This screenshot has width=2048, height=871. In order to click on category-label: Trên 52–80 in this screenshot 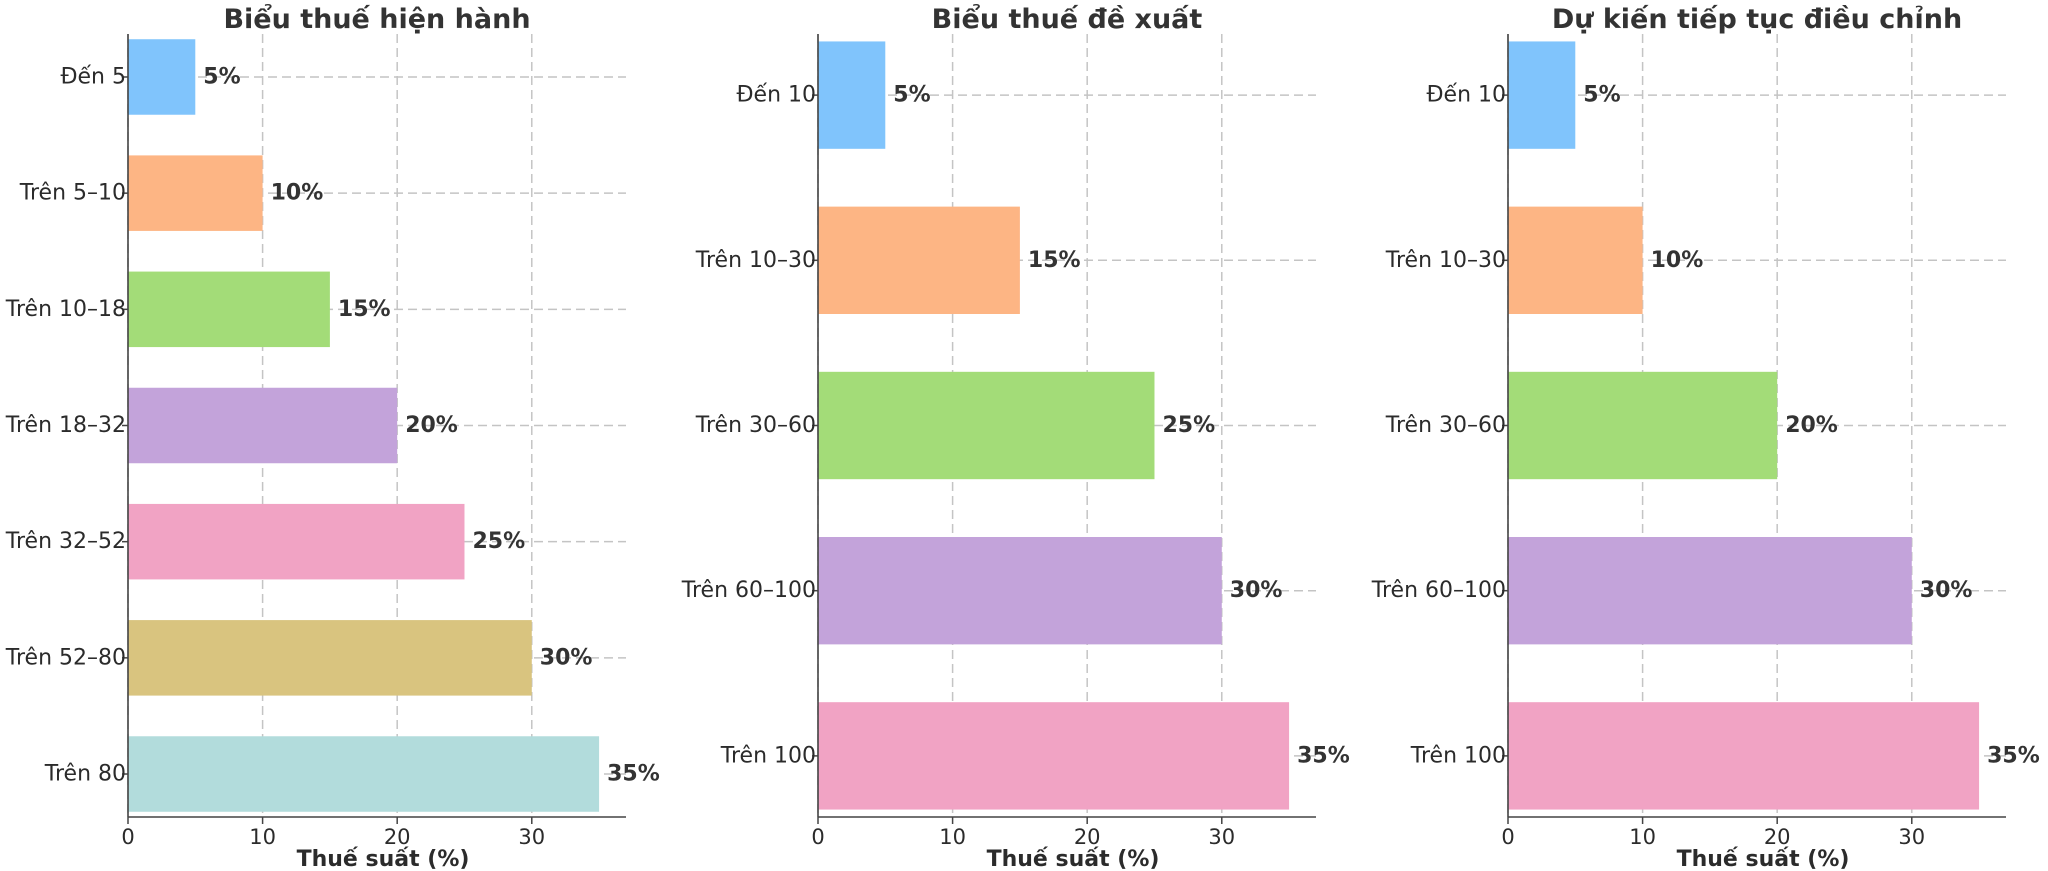, I will do `click(65, 657)`.